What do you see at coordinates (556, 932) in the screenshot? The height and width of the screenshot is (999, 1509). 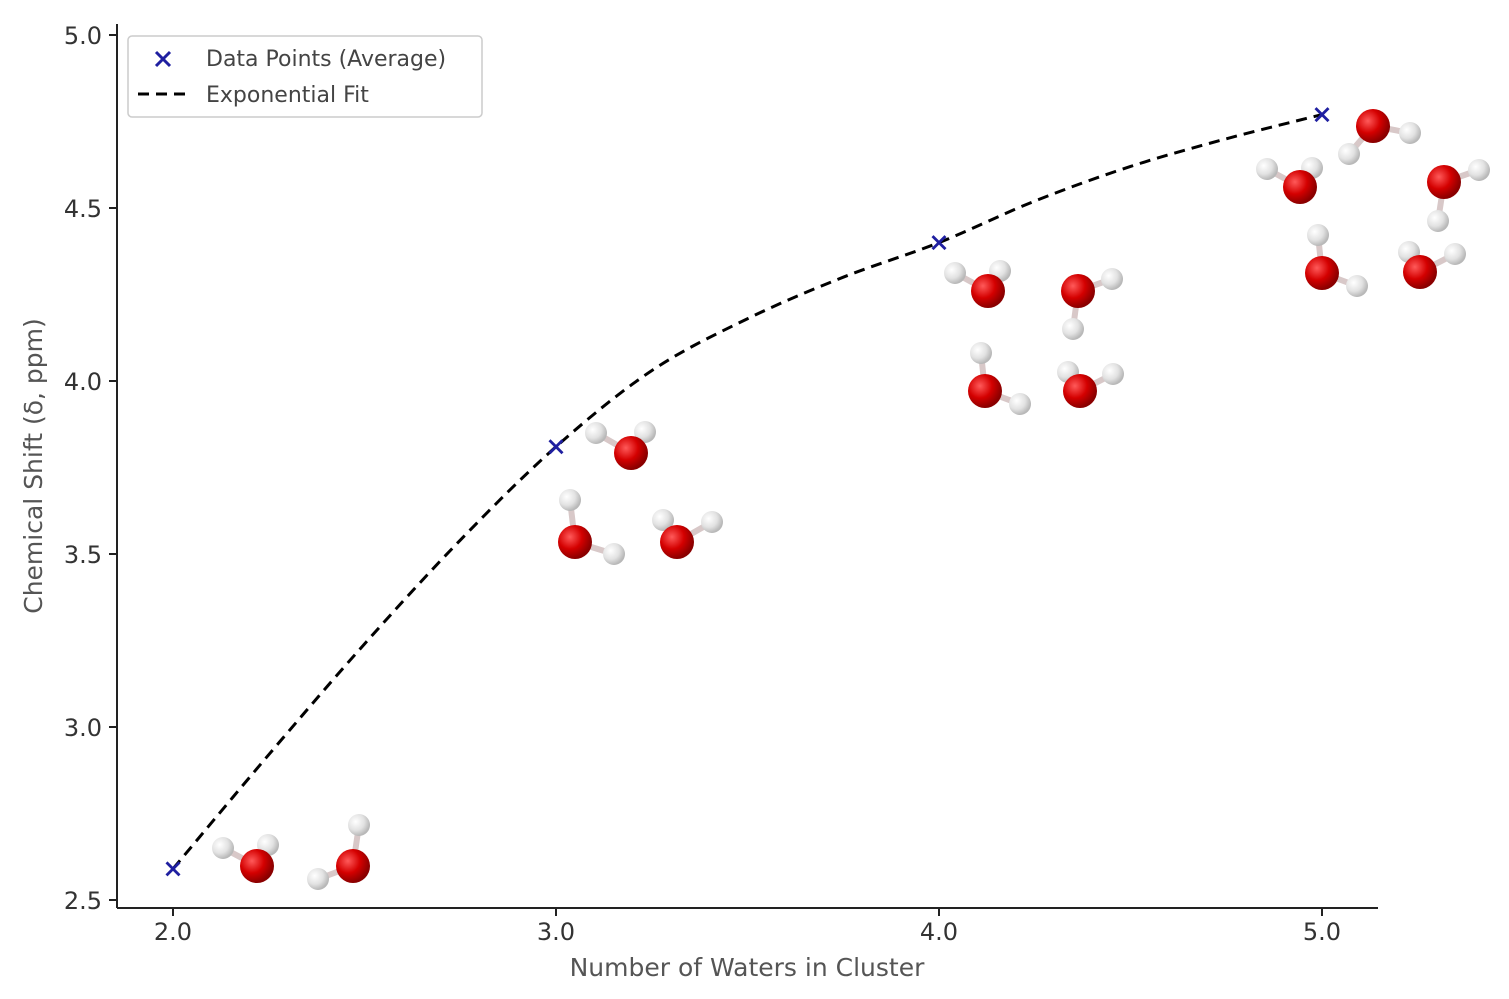 I see `x-tick-label: 3.0` at bounding box center [556, 932].